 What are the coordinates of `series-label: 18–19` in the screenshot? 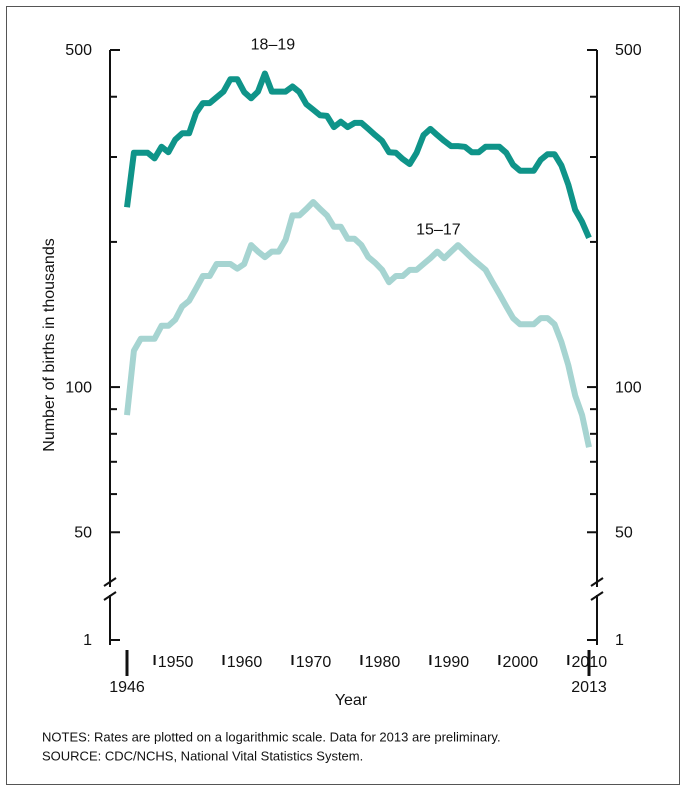 It's located at (273, 45).